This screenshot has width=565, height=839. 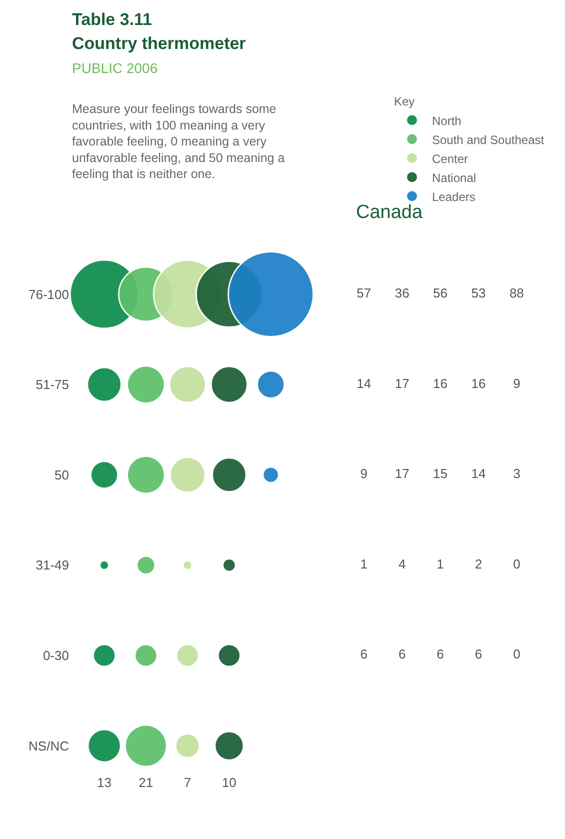 What do you see at coordinates (440, 292) in the screenshot?
I see `data-label: 56` at bounding box center [440, 292].